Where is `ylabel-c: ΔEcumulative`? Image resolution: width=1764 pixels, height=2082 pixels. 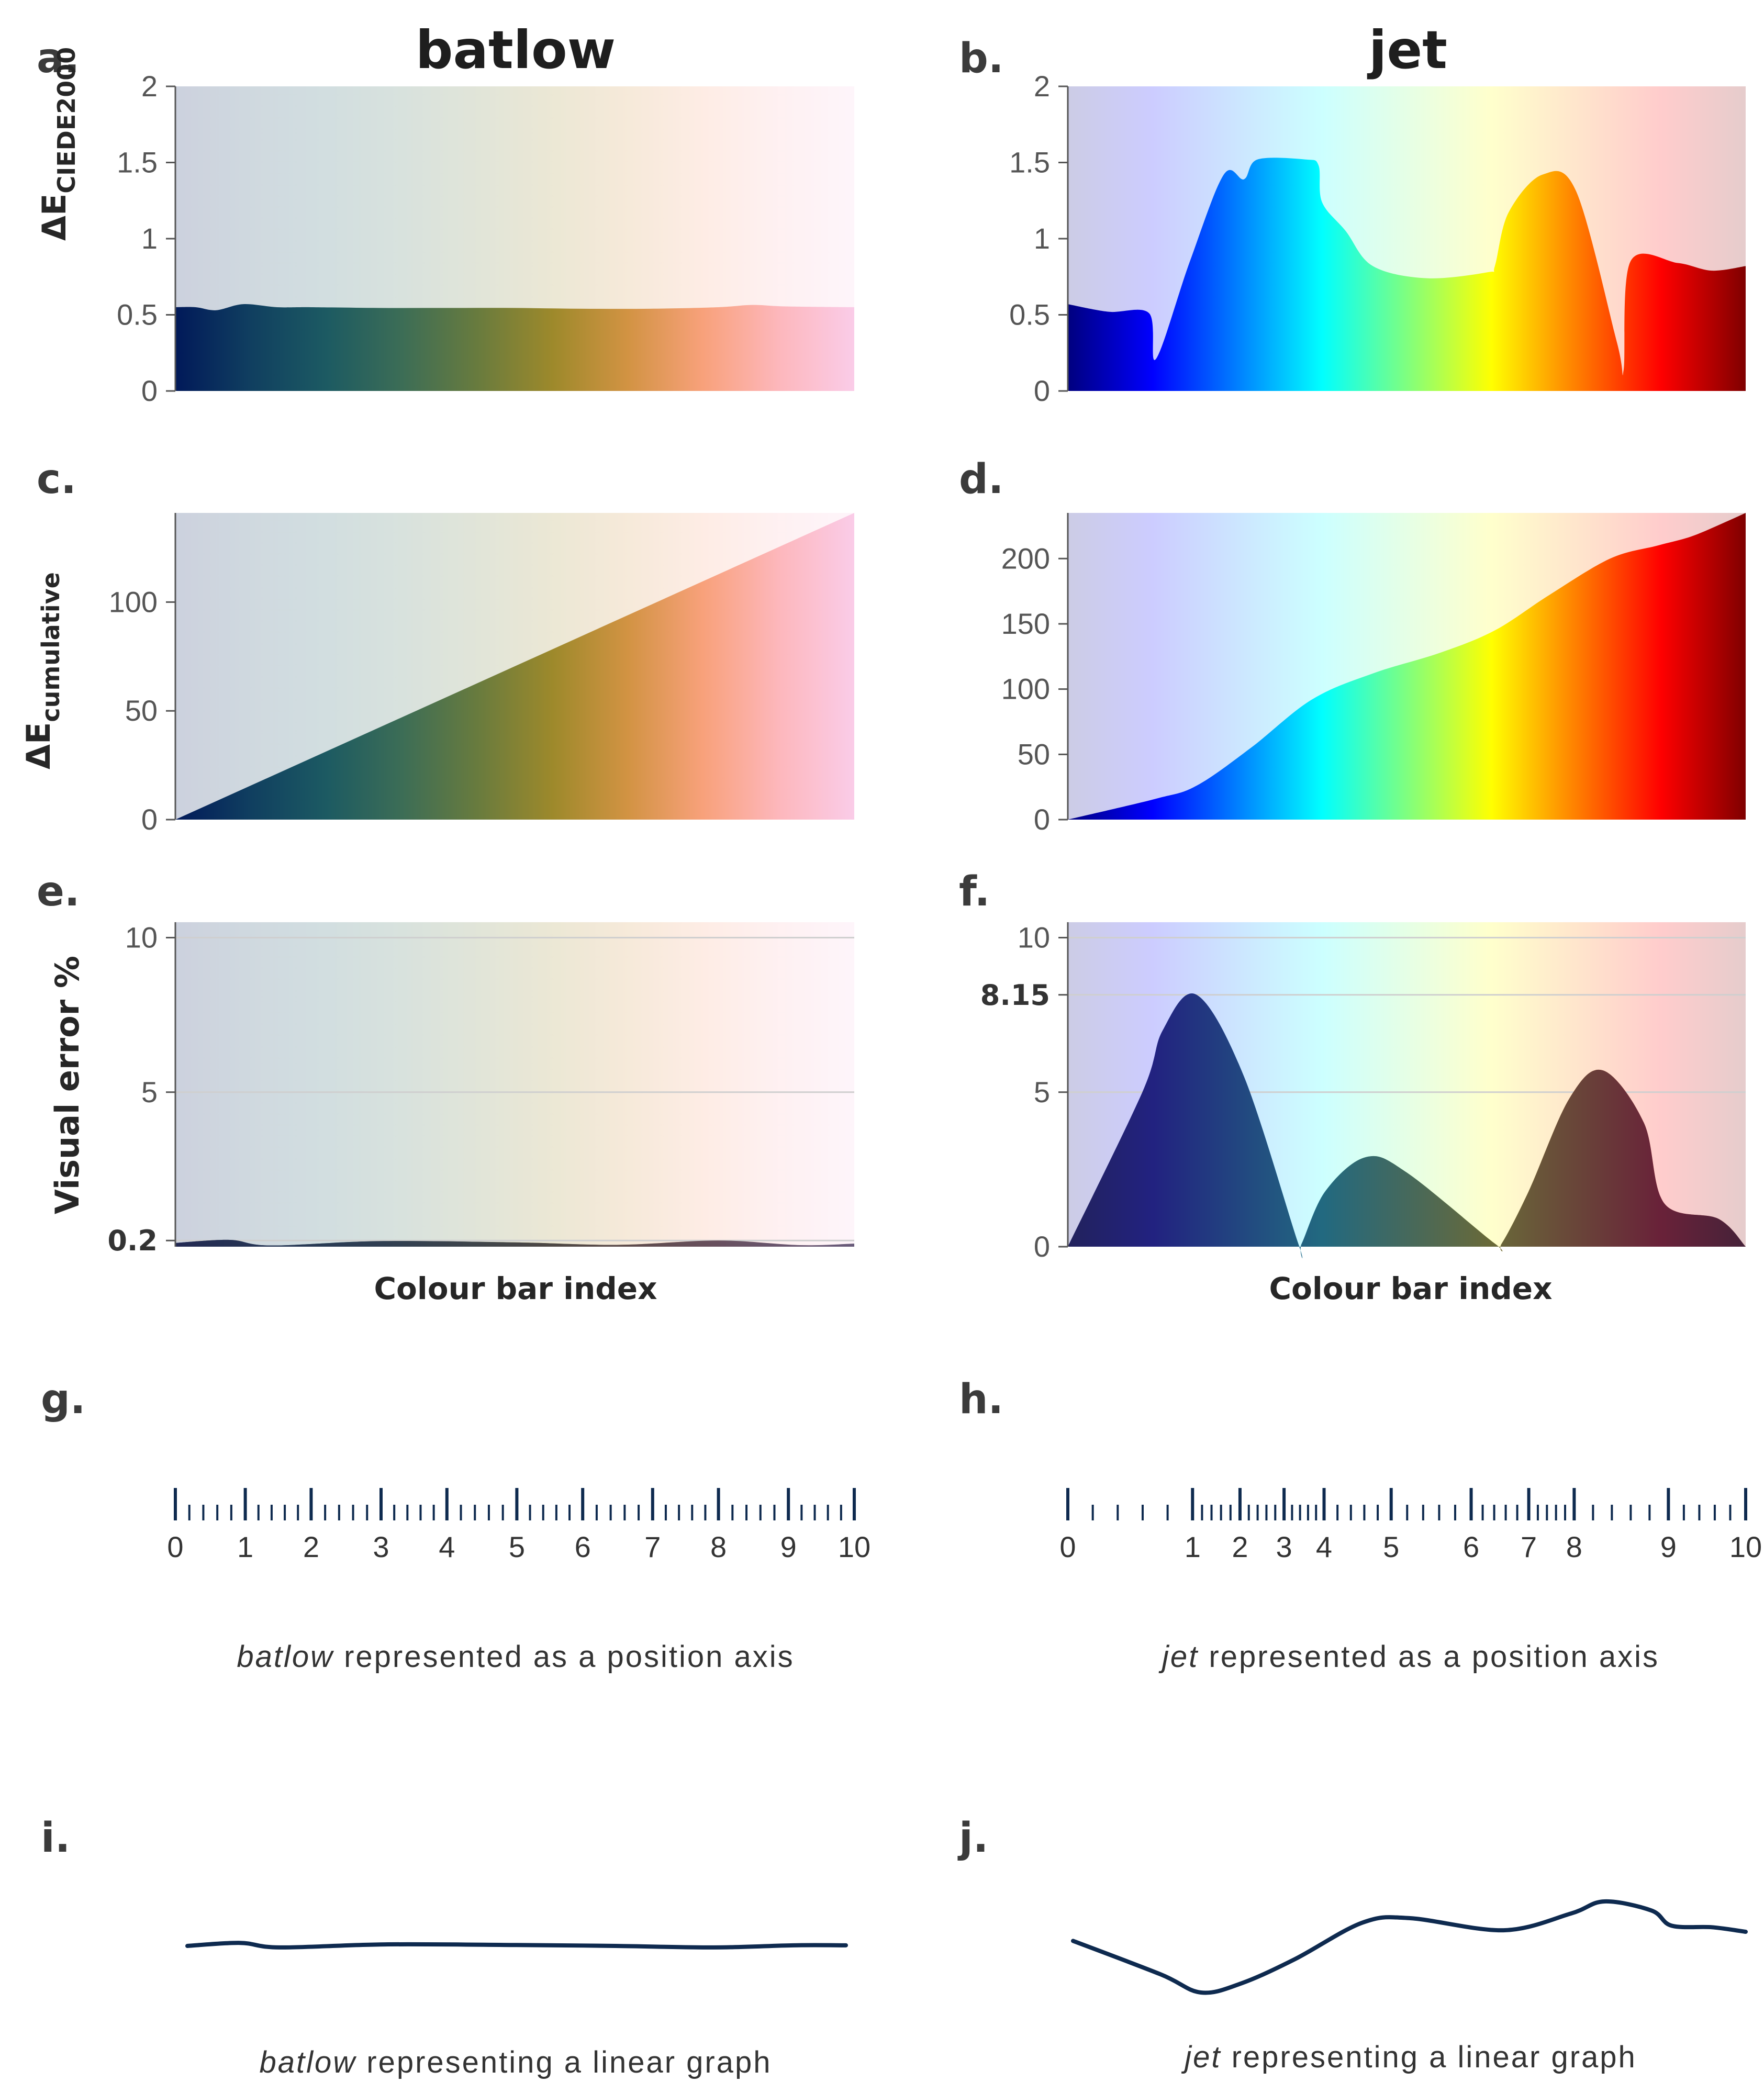
ylabel-c: ΔEcumulative is located at coordinates (42, 670).